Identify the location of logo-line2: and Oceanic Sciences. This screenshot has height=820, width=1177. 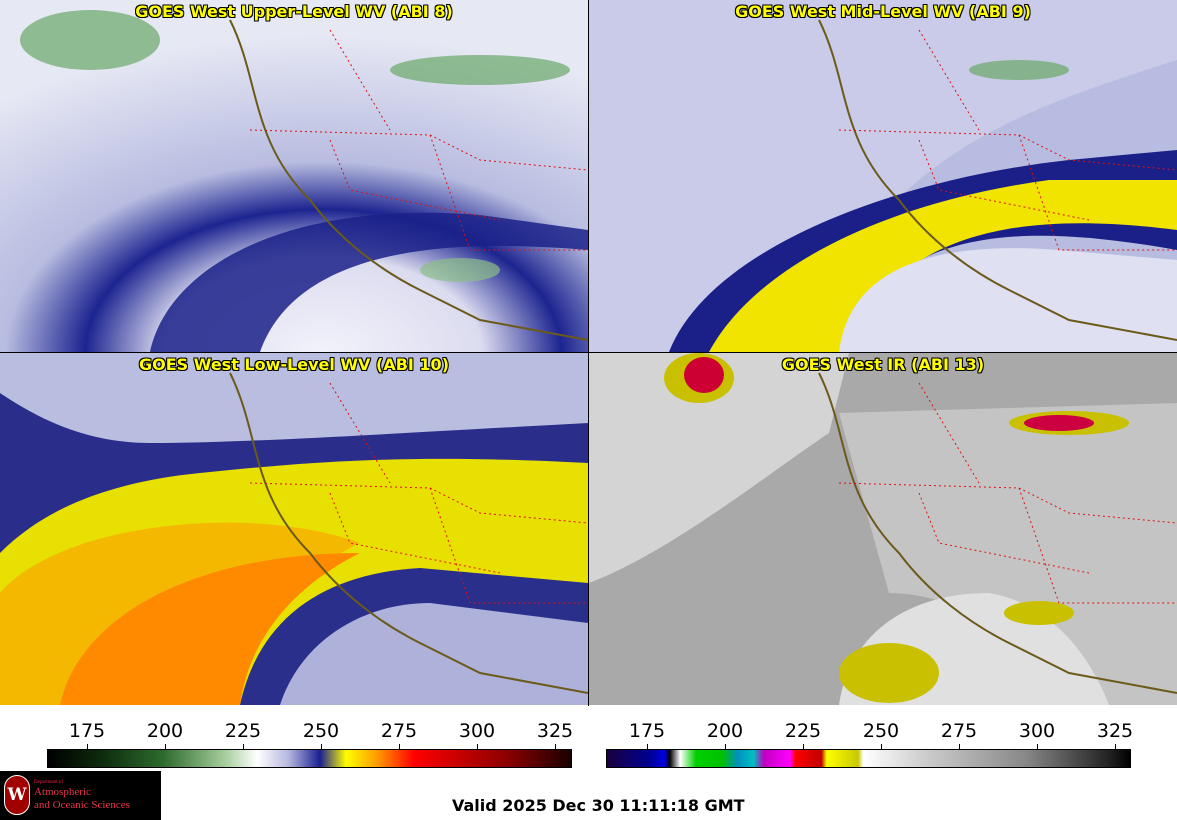
(82, 805).